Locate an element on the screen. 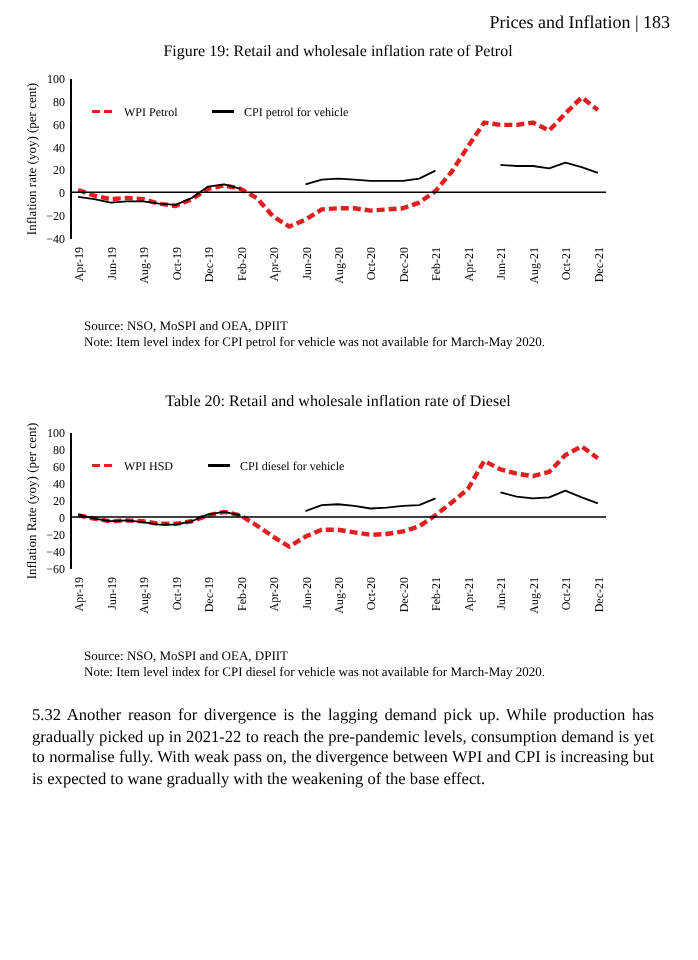 The width and height of the screenshot is (698, 960). text: Prices and Inflation | 183 is located at coordinates (579, 23).